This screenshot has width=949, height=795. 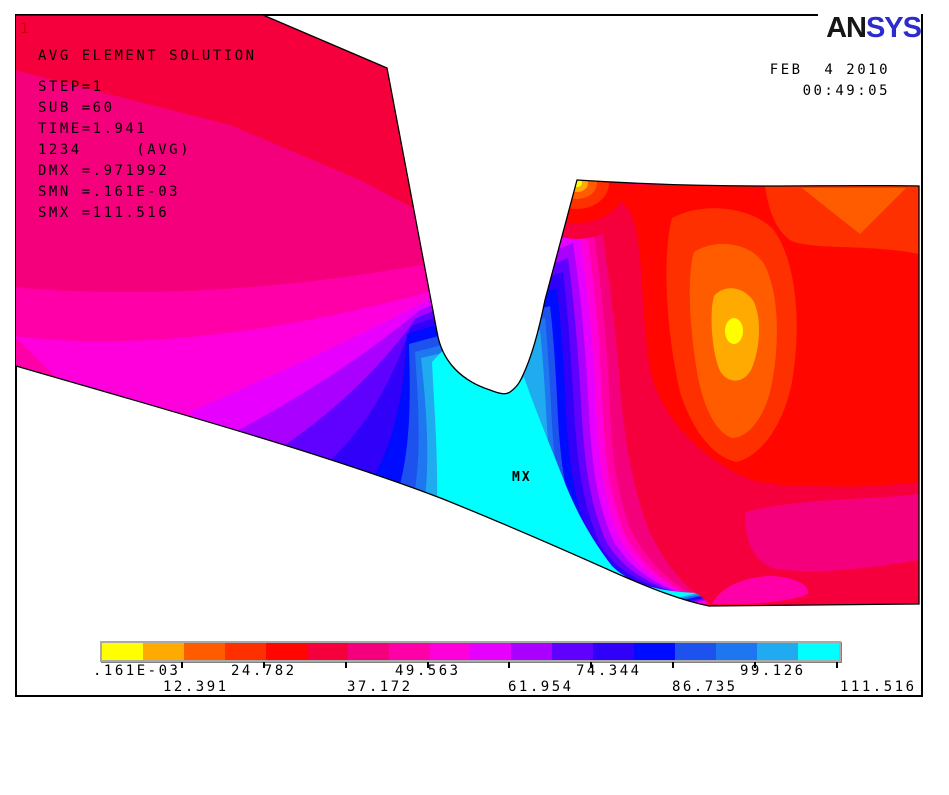 What do you see at coordinates (773, 671) in the screenshot?
I see `legend-label-99126: 99.126` at bounding box center [773, 671].